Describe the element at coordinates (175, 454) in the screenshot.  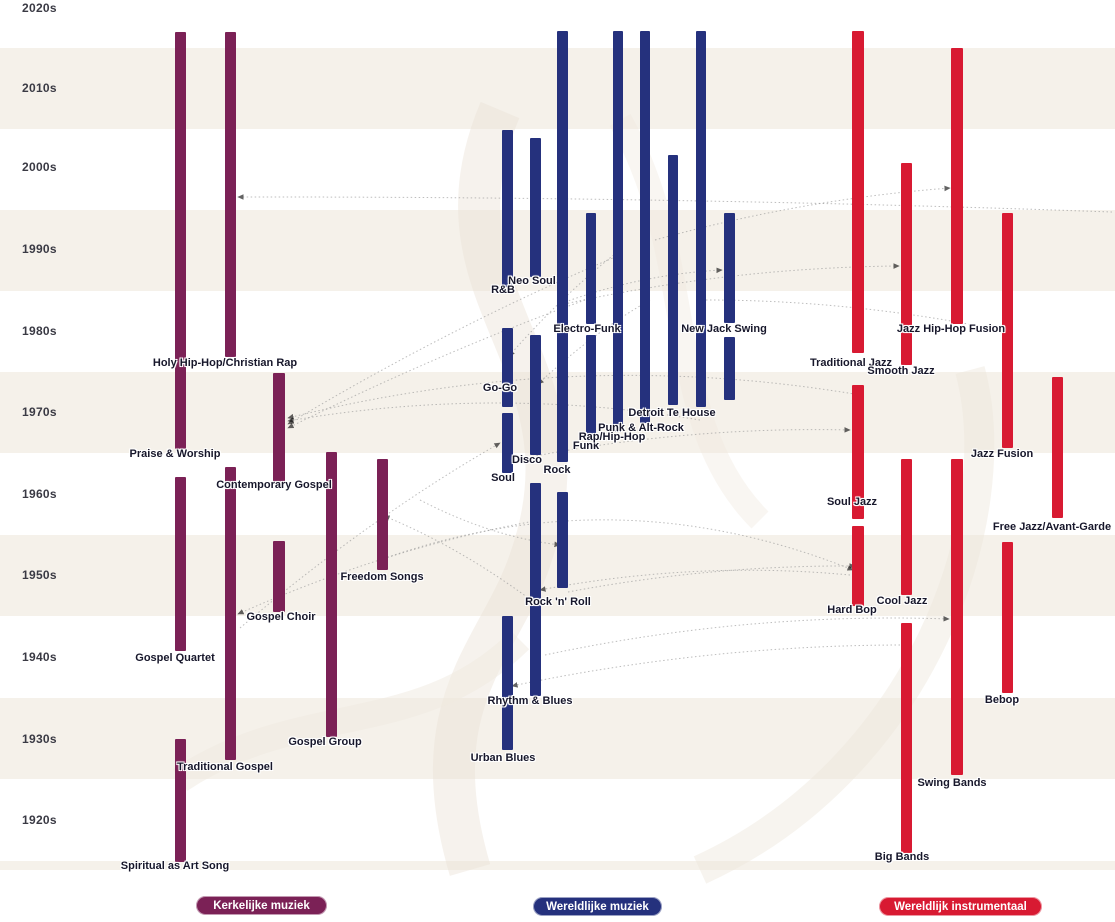
I see `genre-label-praise-worship: Praise & Worship` at that location.